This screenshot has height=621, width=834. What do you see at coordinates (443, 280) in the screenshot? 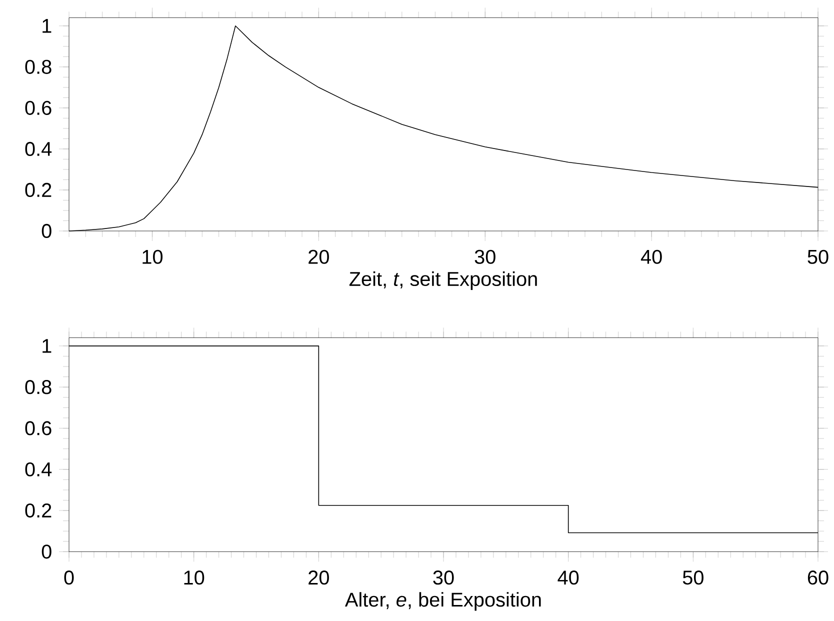
I see `x-axis-title: Zeit, t, seit Exposition` at bounding box center [443, 280].